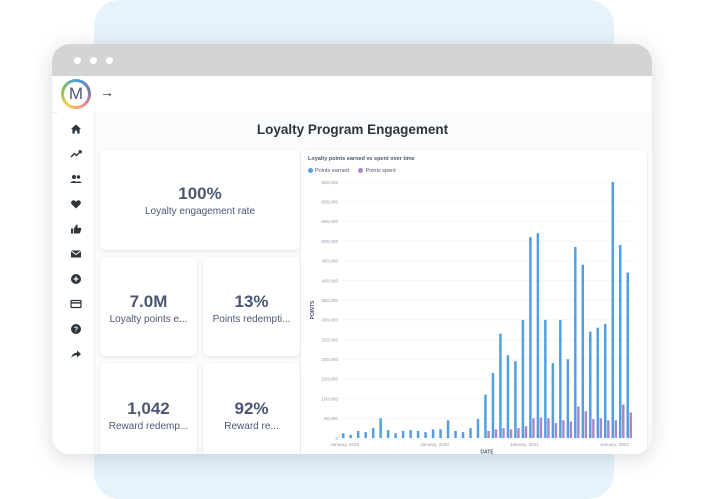  I want to click on thumbs-up-icon, so click(76, 229).